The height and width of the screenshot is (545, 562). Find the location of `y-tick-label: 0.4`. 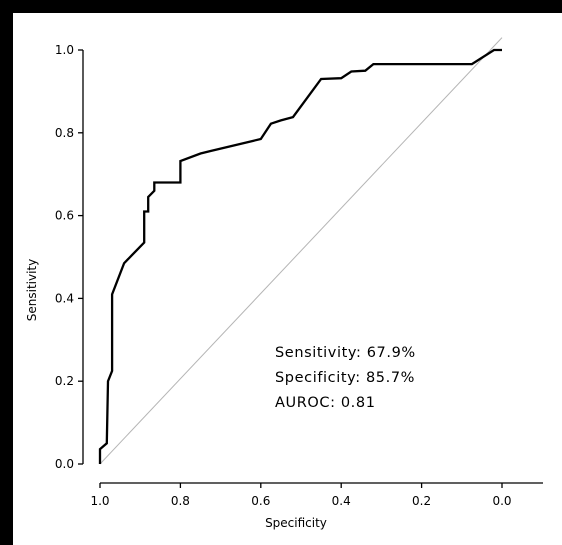

y-tick-label: 0.4 is located at coordinates (64, 298).